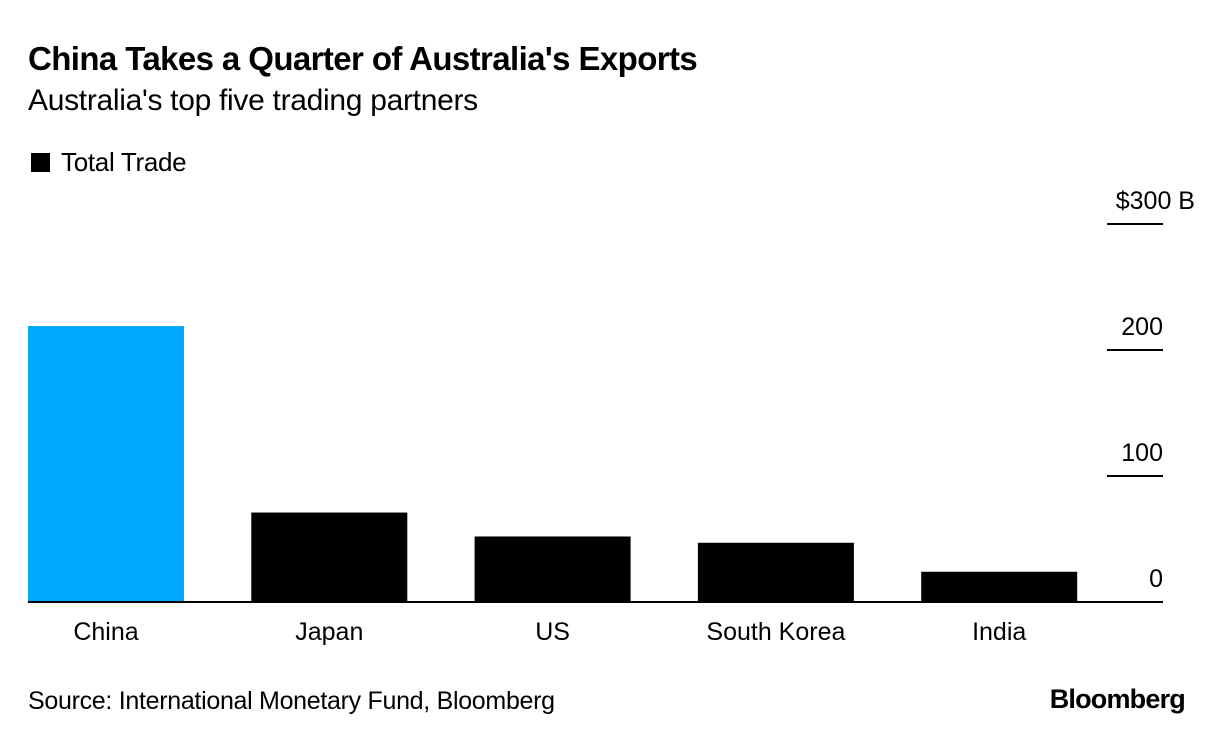  I want to click on y-tick-label: 100, so click(1142, 453).